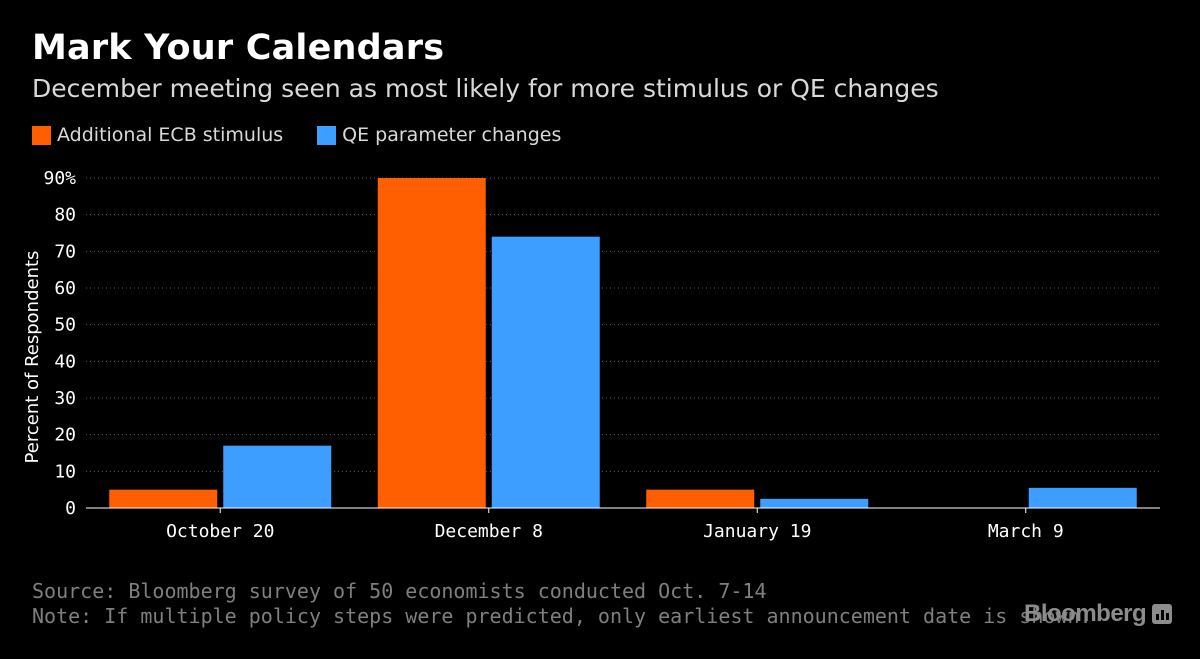  Describe the element at coordinates (452, 135) in the screenshot. I see `legend-label-qe: QE parameter changes` at that location.